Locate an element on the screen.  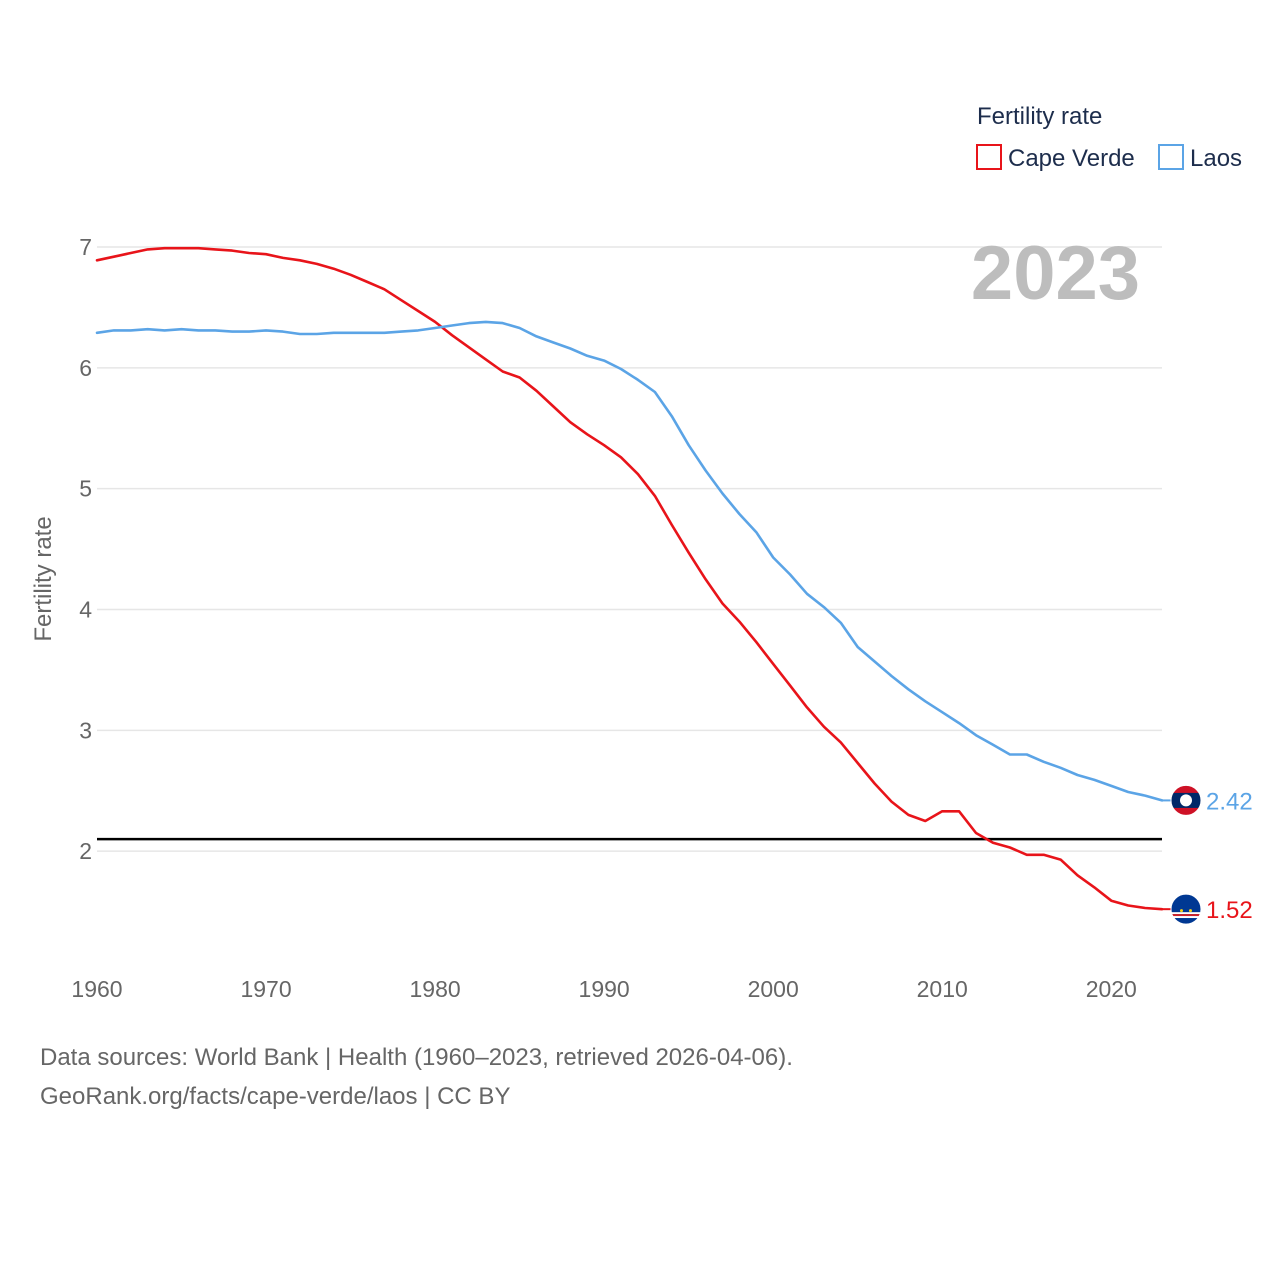
x-tick-label: 2020 is located at coordinates (1111, 989).